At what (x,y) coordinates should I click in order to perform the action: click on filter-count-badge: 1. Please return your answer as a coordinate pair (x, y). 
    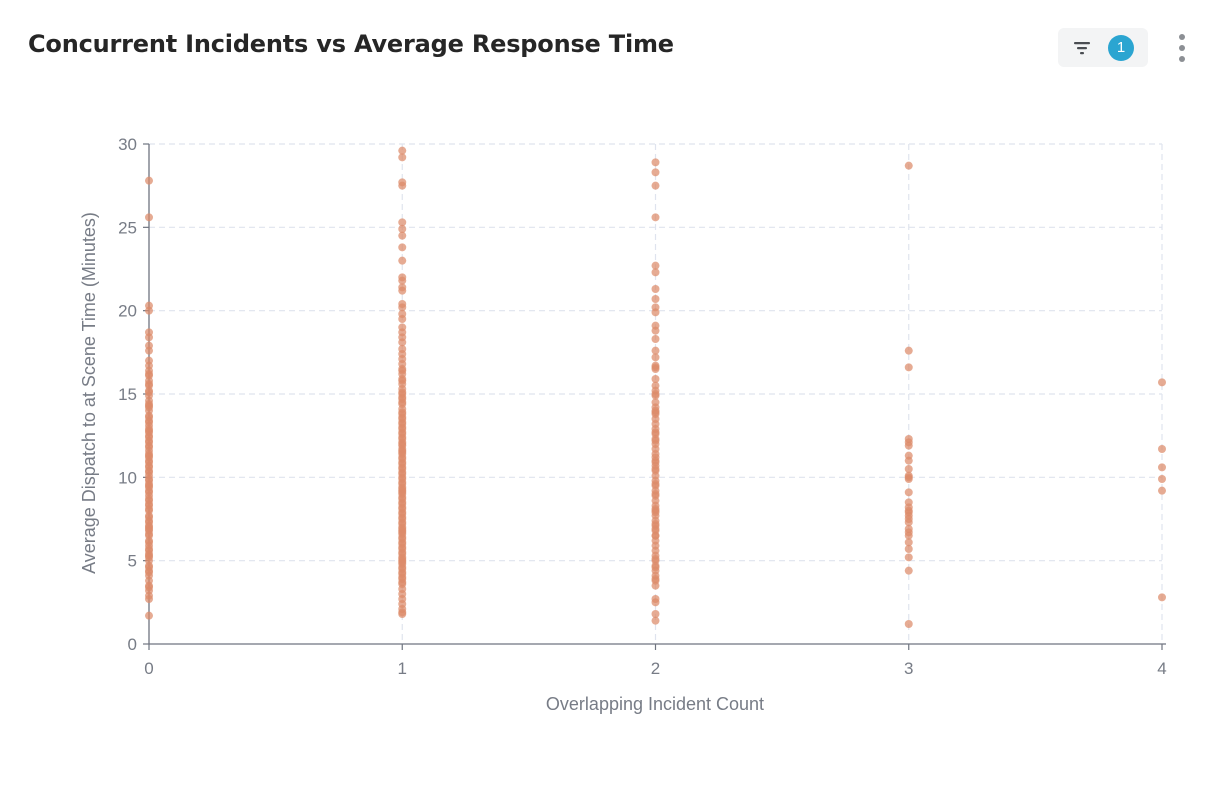
    Looking at the image, I should click on (1121, 48).